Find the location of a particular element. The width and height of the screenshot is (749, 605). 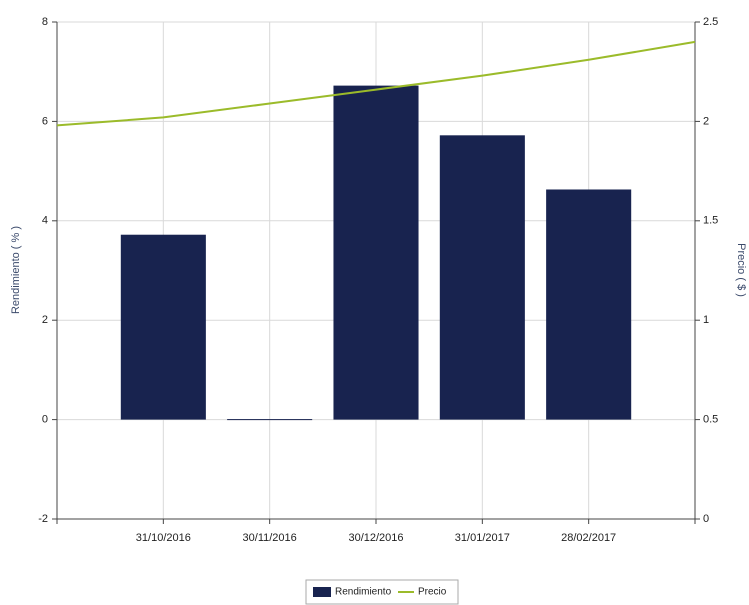

legend-swatch is located at coordinates (322, 592).